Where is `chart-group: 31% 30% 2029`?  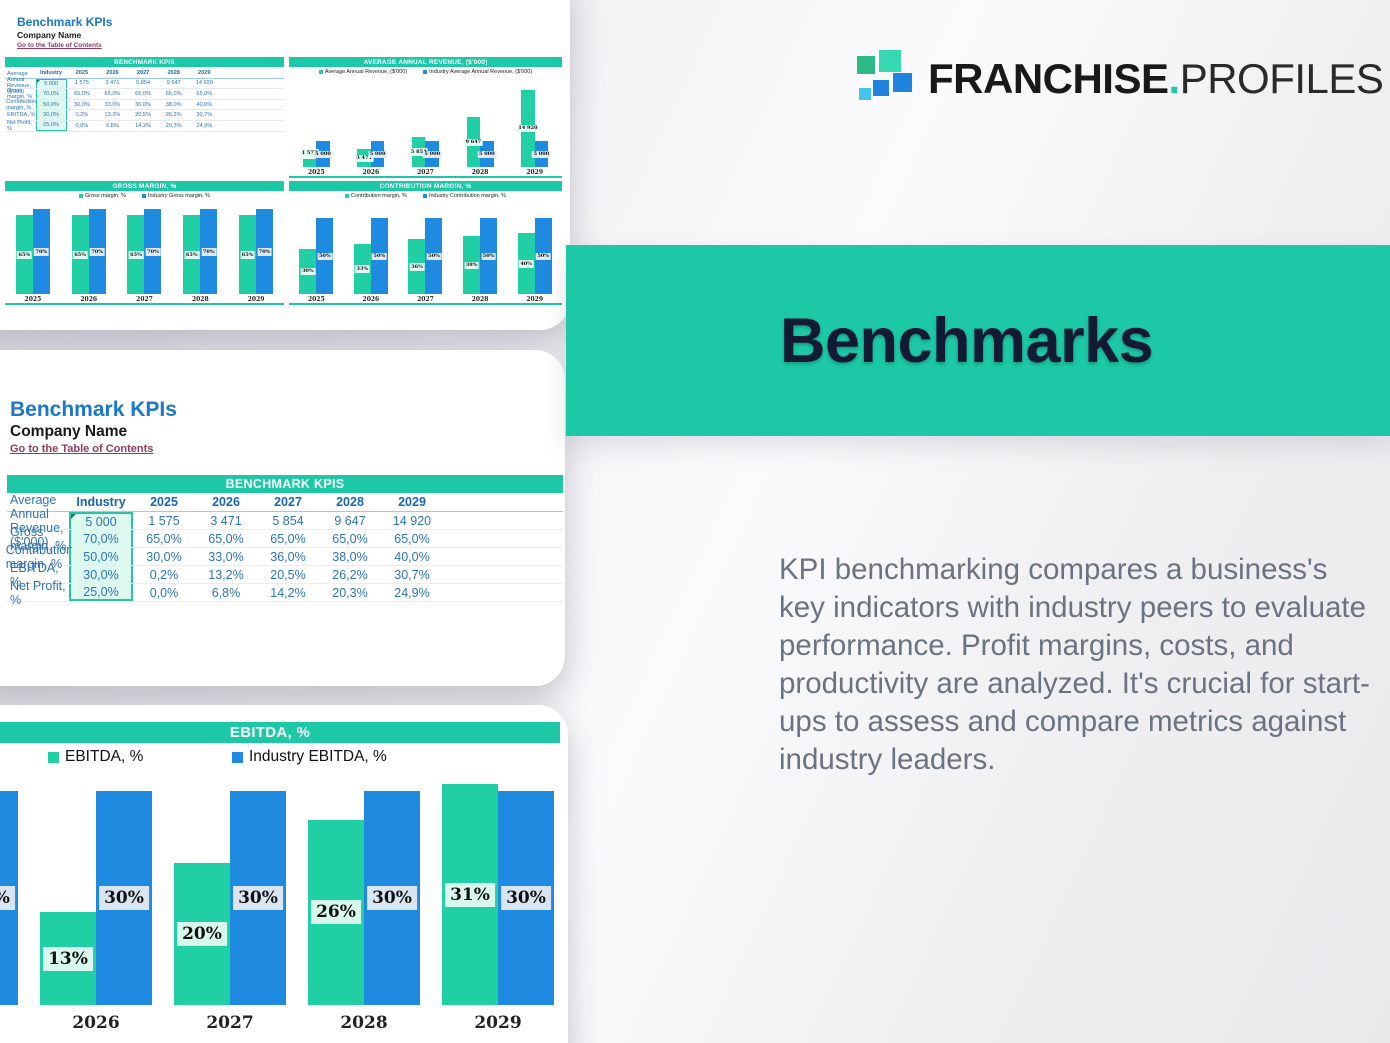
chart-group: 31% 30% 2029 is located at coordinates (498, 901).